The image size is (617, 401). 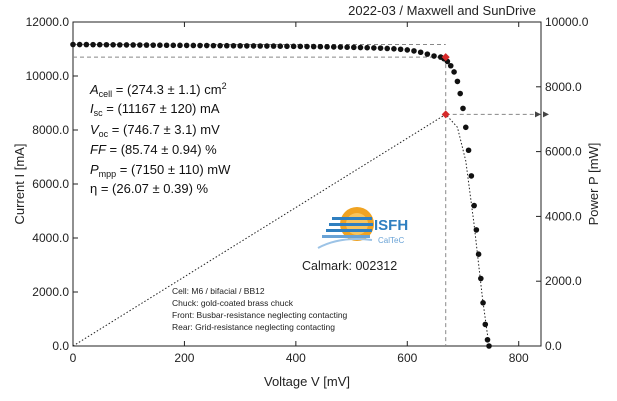 What do you see at coordinates (391, 240) in the screenshot?
I see `logo-sub: CalTeC` at bounding box center [391, 240].